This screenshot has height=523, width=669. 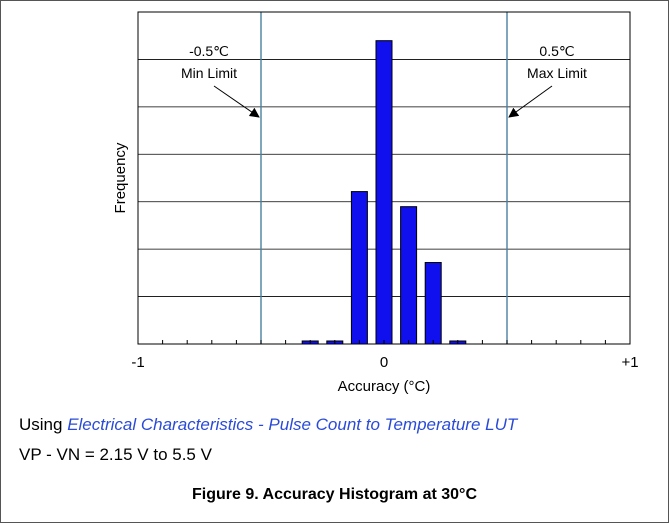 What do you see at coordinates (209, 73) in the screenshot?
I see `limit-name-label: Min Limit` at bounding box center [209, 73].